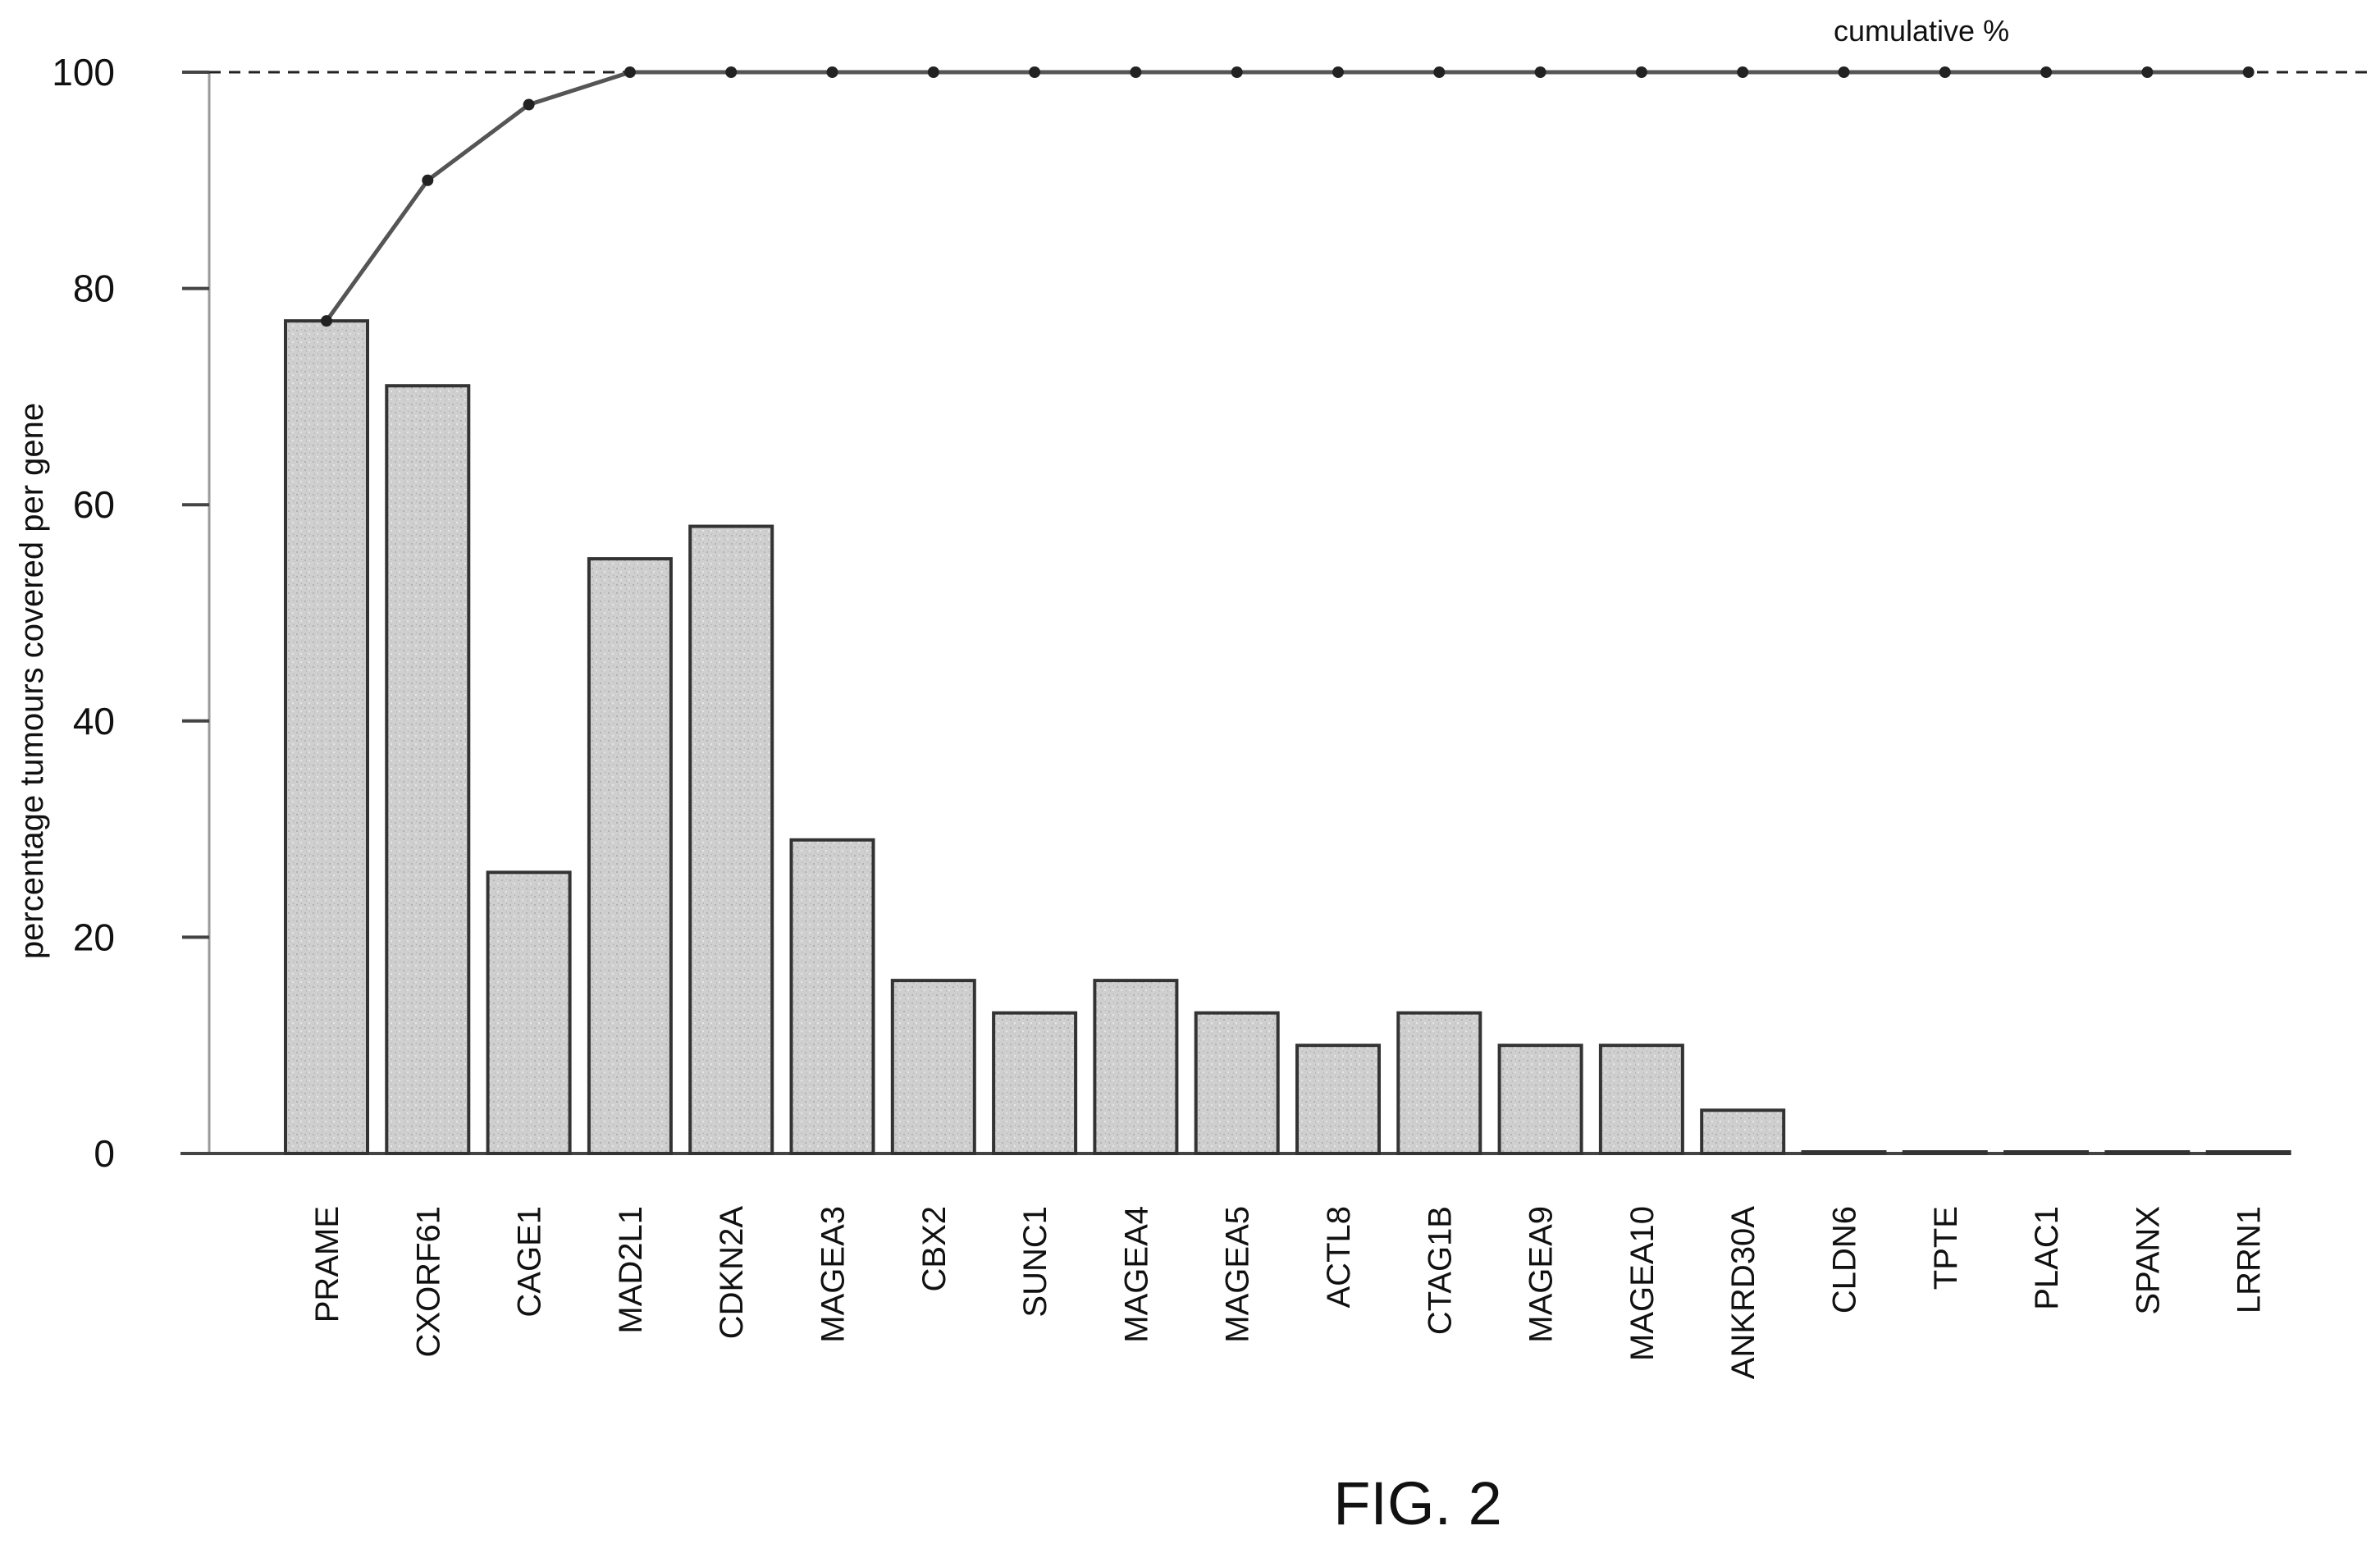 Image resolution: width=2380 pixels, height=1544 pixels. I want to click on bar-CTAG1B, so click(1439, 1083).